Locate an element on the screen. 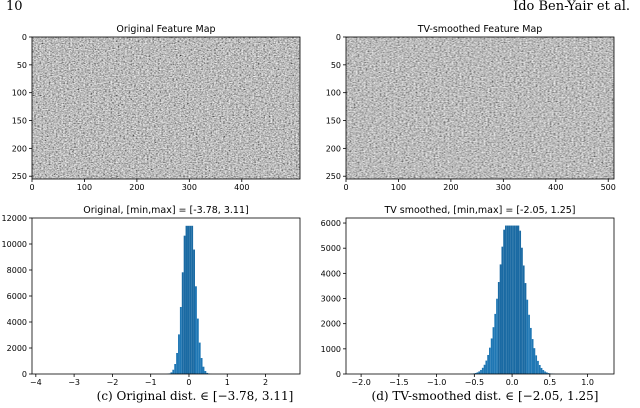  y-tick-label: 1000 is located at coordinates (331, 349).